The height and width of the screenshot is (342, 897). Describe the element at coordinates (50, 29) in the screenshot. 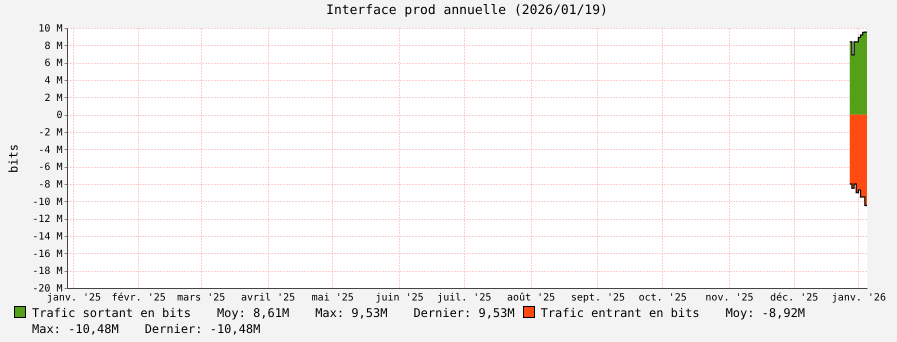

I see `y-tick-label: 10 M` at that location.